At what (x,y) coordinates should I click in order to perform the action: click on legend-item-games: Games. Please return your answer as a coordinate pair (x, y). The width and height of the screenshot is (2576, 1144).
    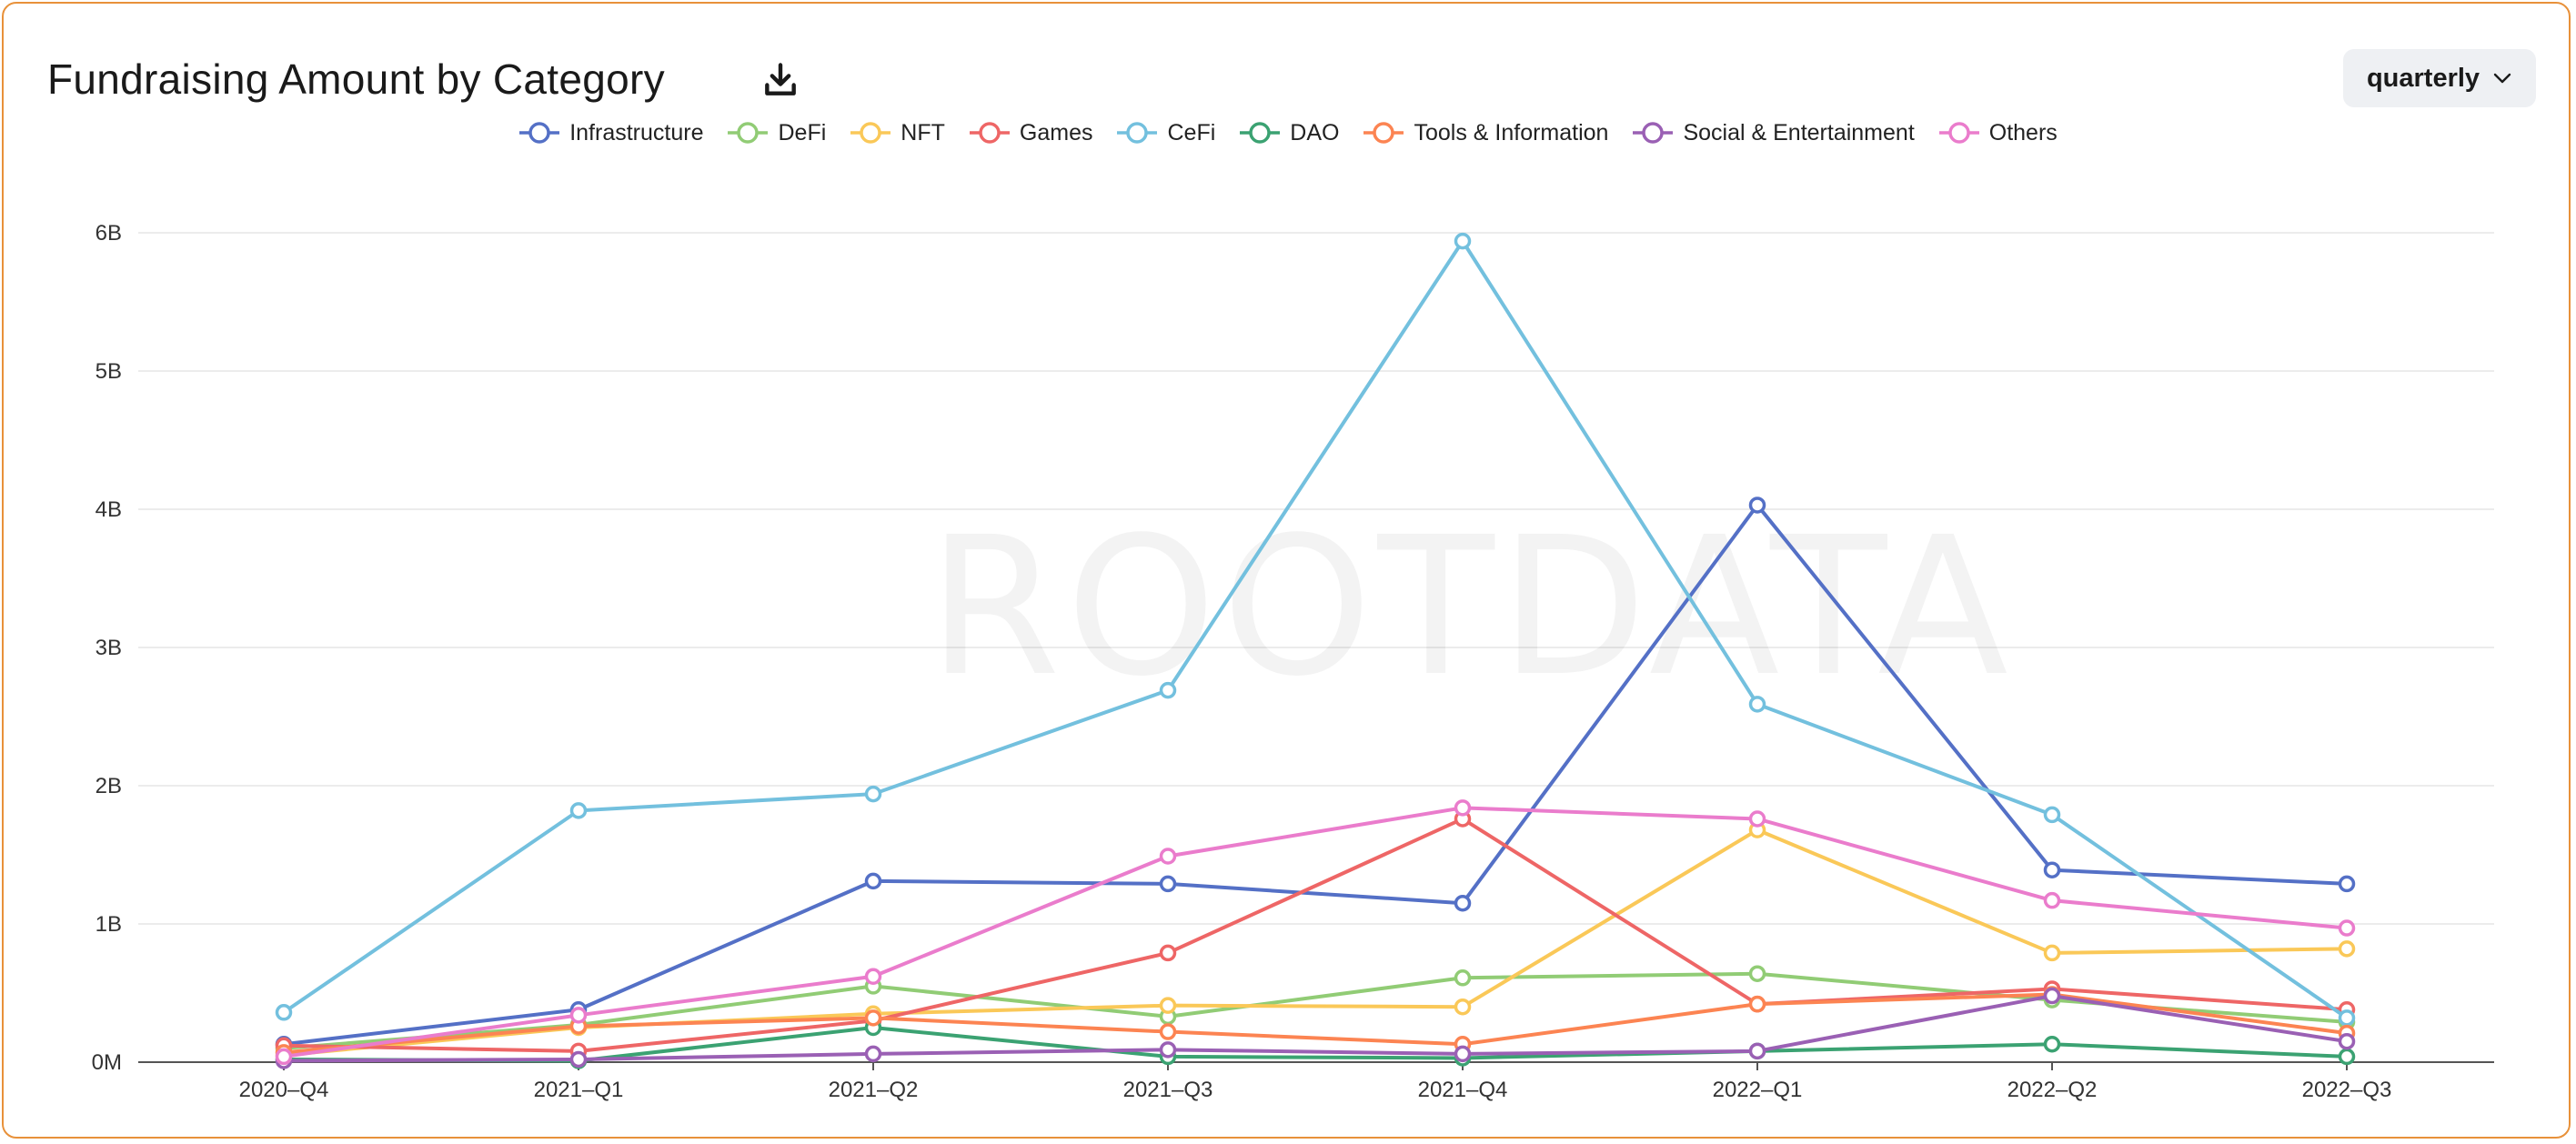
    Looking at the image, I should click on (1031, 132).